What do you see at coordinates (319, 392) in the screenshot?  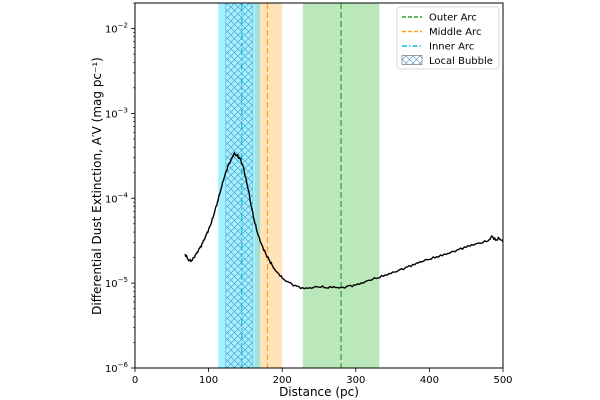 I see `x-axis-label: Distance (pc)` at bounding box center [319, 392].